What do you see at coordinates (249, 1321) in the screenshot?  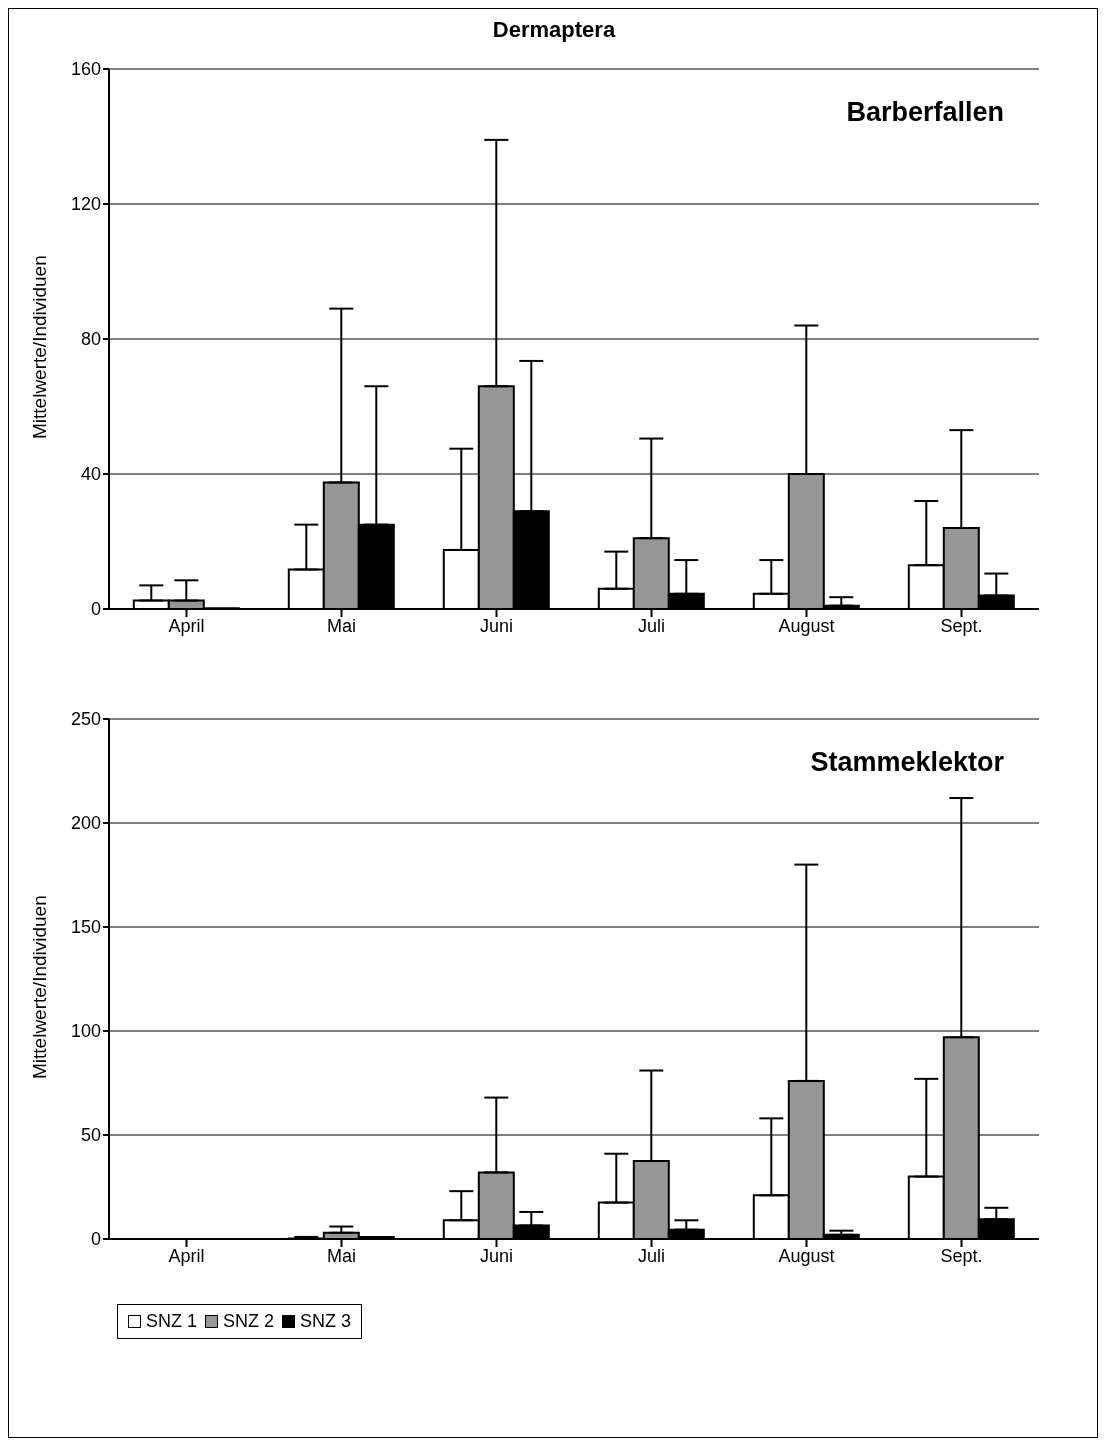 I see `legend-label: SNZ 2` at bounding box center [249, 1321].